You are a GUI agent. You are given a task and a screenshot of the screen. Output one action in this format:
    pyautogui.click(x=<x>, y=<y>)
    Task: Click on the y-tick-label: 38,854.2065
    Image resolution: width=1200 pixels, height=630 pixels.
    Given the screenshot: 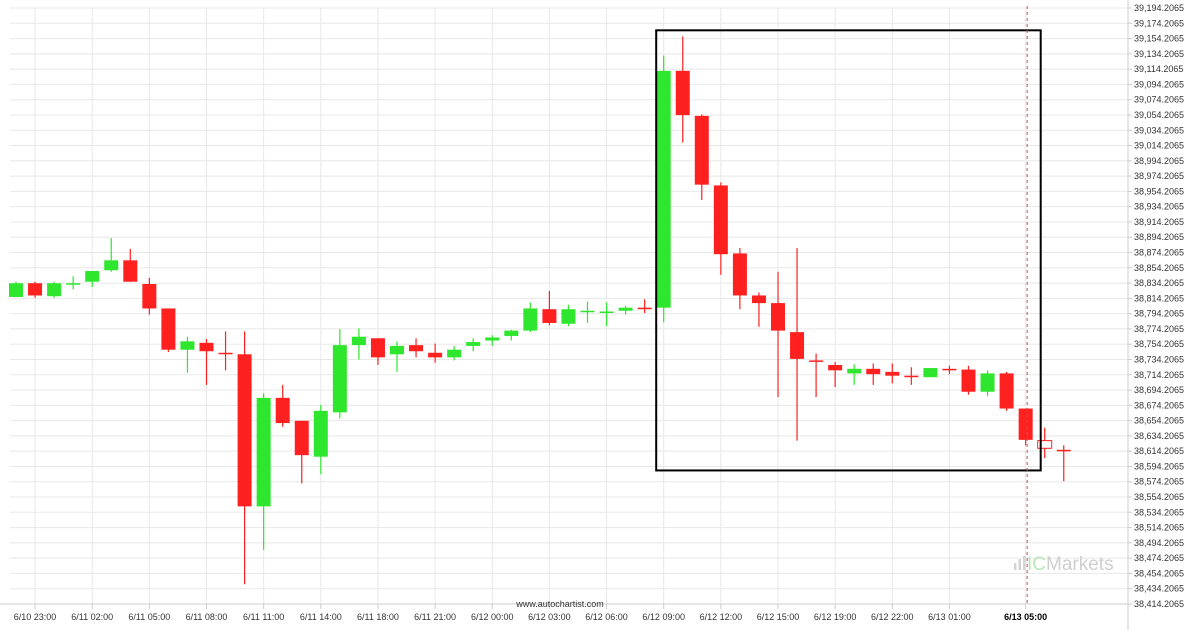 What is the action you would take?
    pyautogui.click(x=1159, y=268)
    